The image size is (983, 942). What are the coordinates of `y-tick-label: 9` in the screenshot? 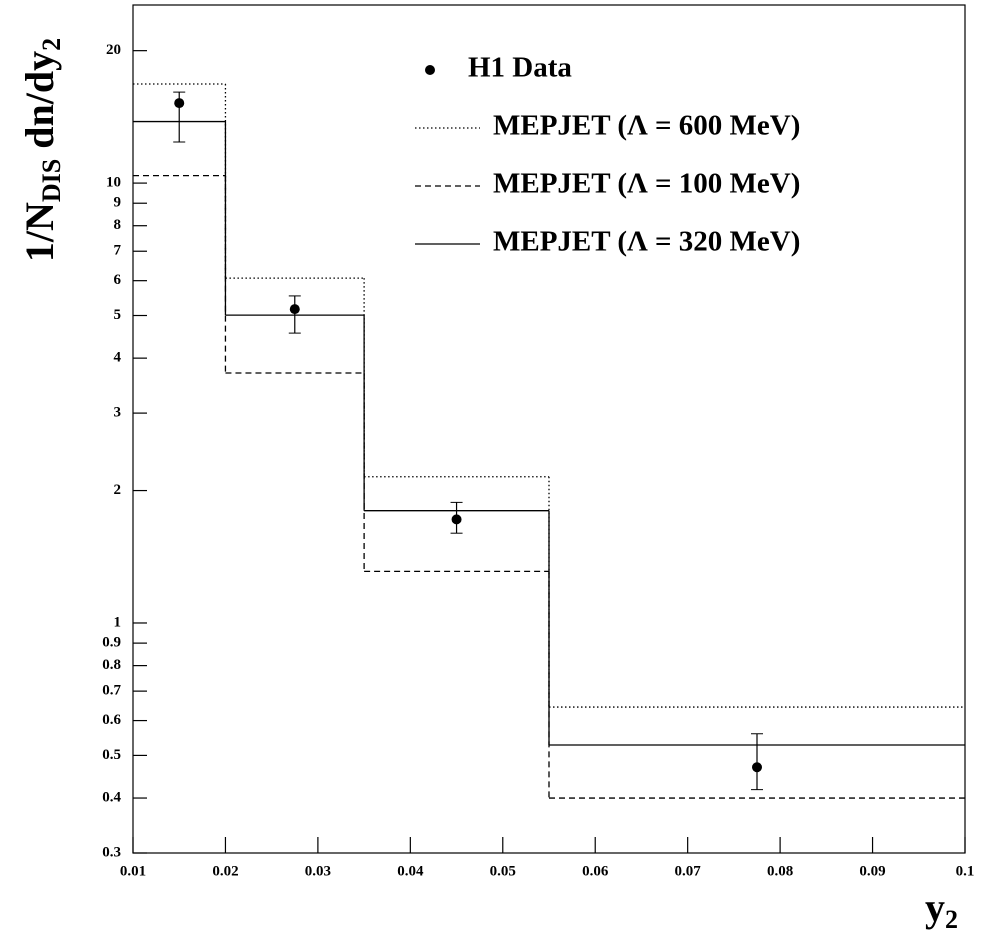 It's located at (118, 203).